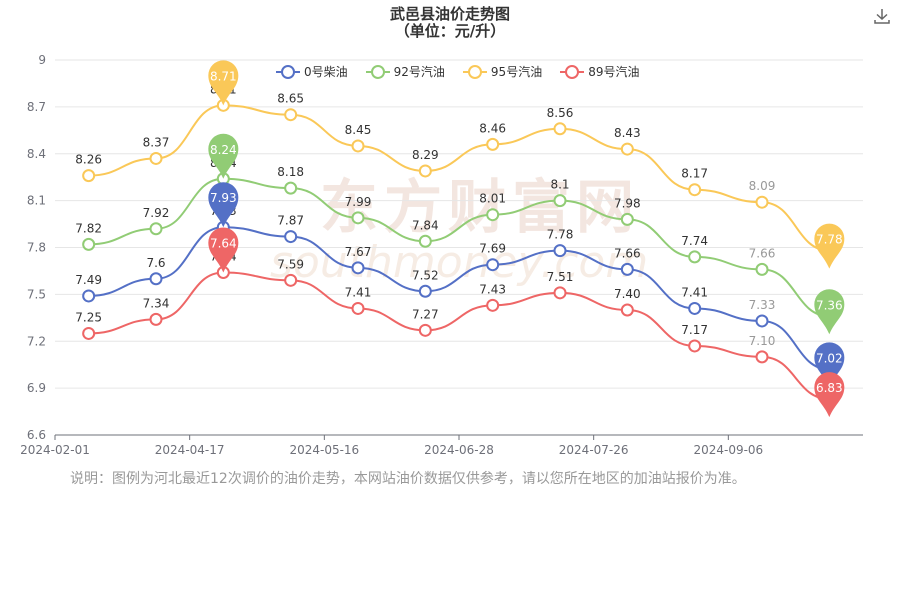 This screenshot has height=600, width=900. Describe the element at coordinates (627, 203) in the screenshot. I see `data-label-gas92: 7.98` at that location.